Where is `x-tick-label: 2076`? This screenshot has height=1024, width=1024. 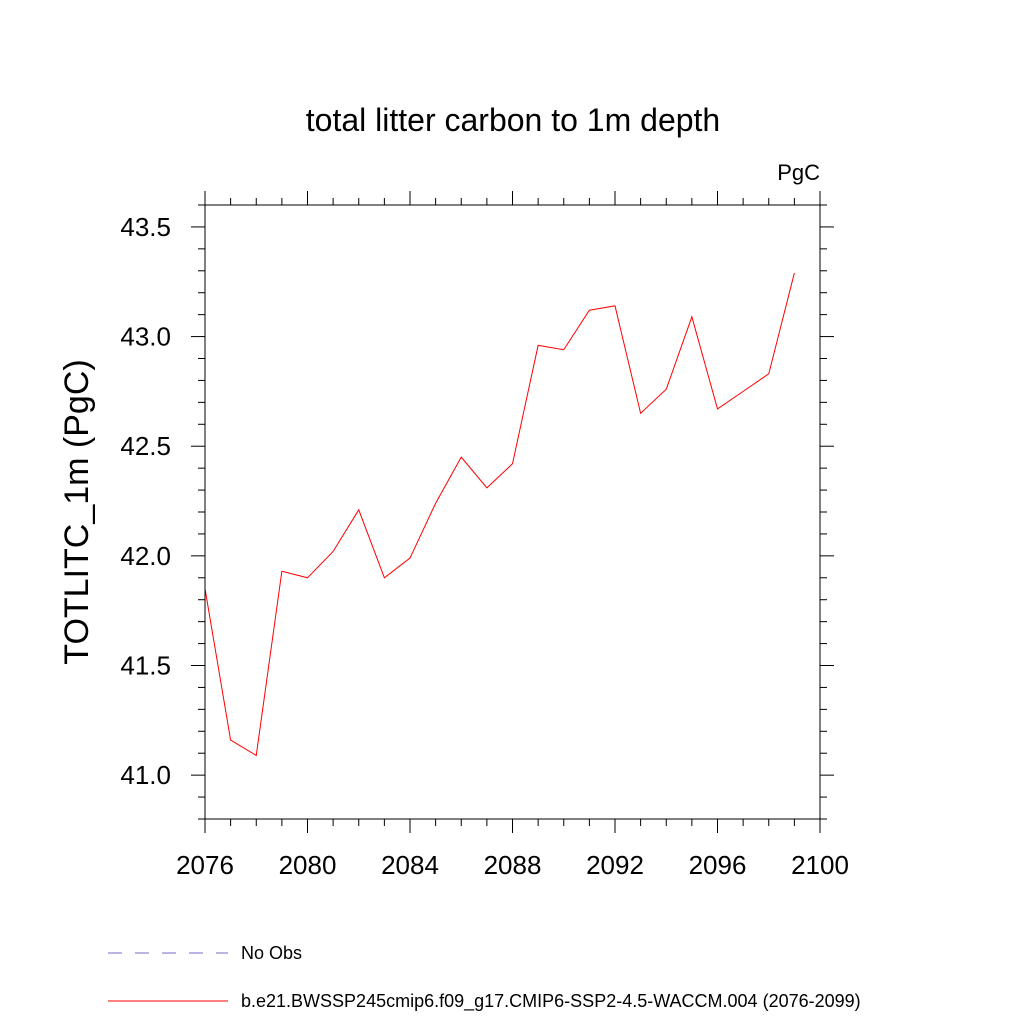
x-tick-label: 2076 is located at coordinates (205, 865).